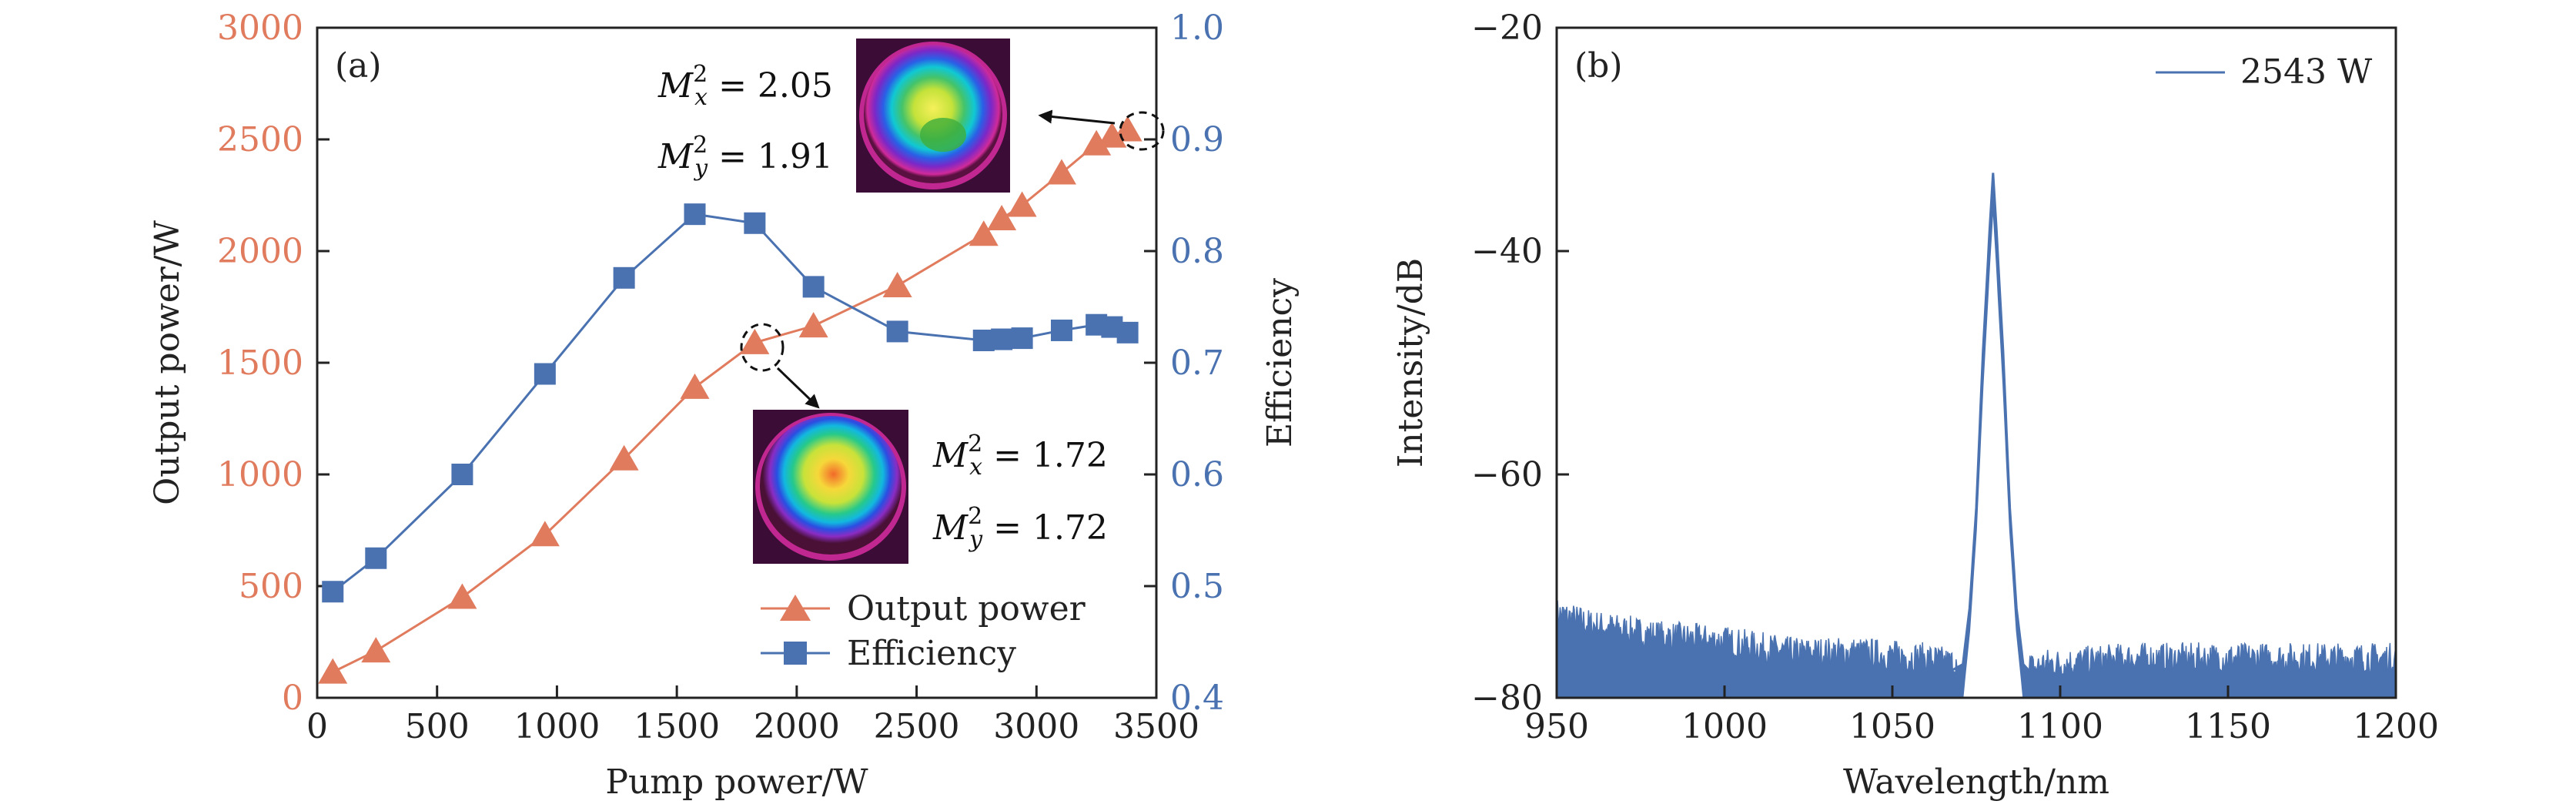 This screenshot has height=811, width=2576. What do you see at coordinates (797, 726) in the screenshot?
I see `panel-a-x-tick-label: 2000` at bounding box center [797, 726].